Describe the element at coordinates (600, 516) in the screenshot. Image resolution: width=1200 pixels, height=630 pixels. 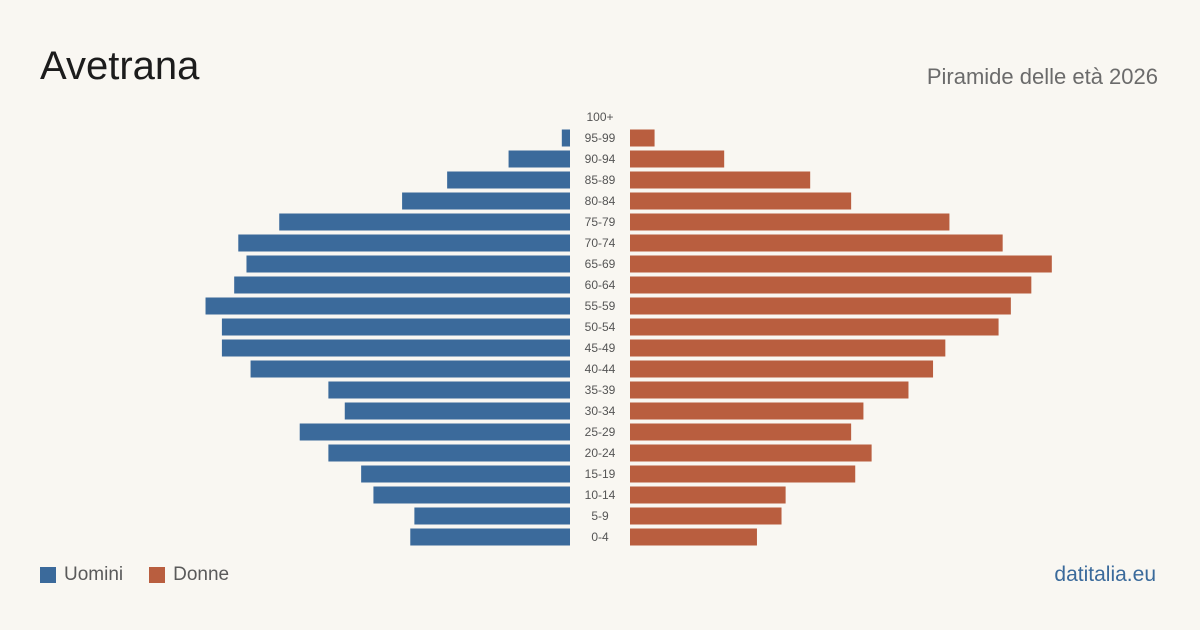
I see `age-group-label: 5-9` at that location.